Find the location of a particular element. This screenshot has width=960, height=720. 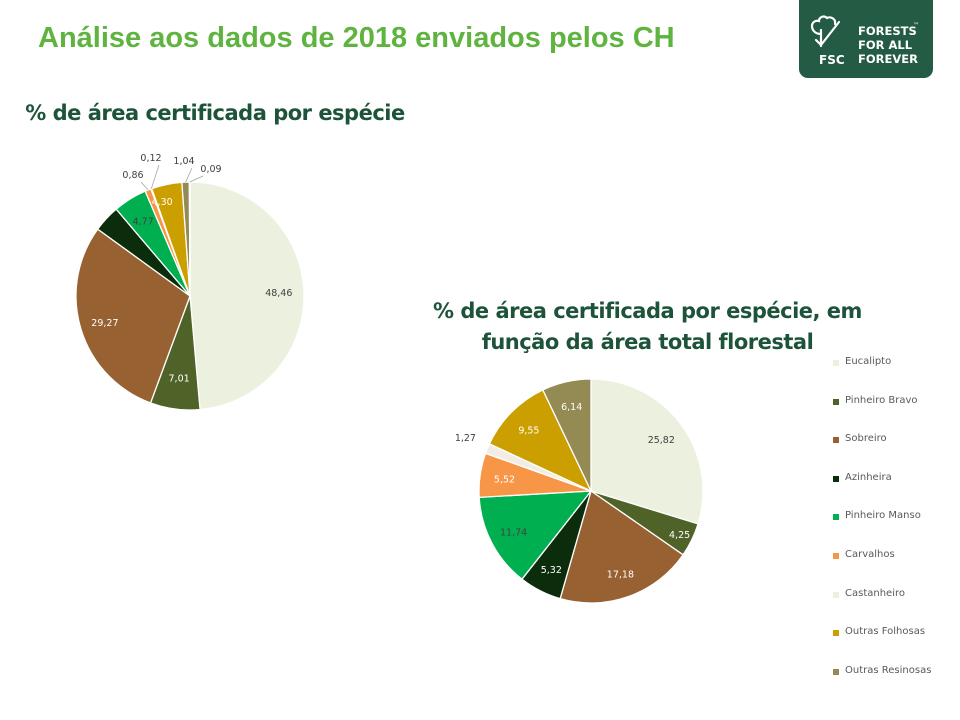

fsc-logo: FSC FORESTS FOR ALL FOREVER ™ is located at coordinates (866, 39).